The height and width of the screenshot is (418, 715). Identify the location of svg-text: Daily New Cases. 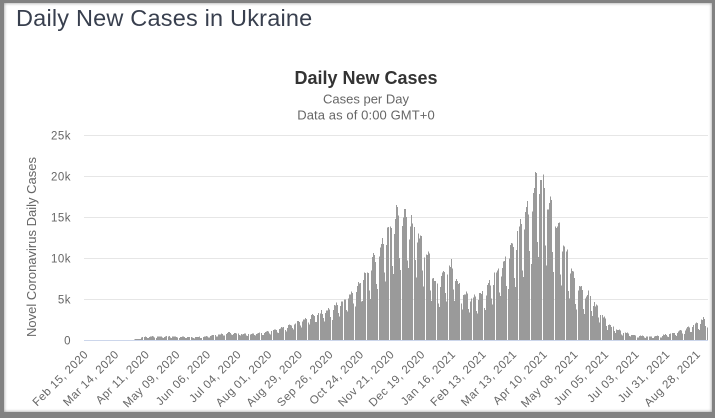
(365, 78).